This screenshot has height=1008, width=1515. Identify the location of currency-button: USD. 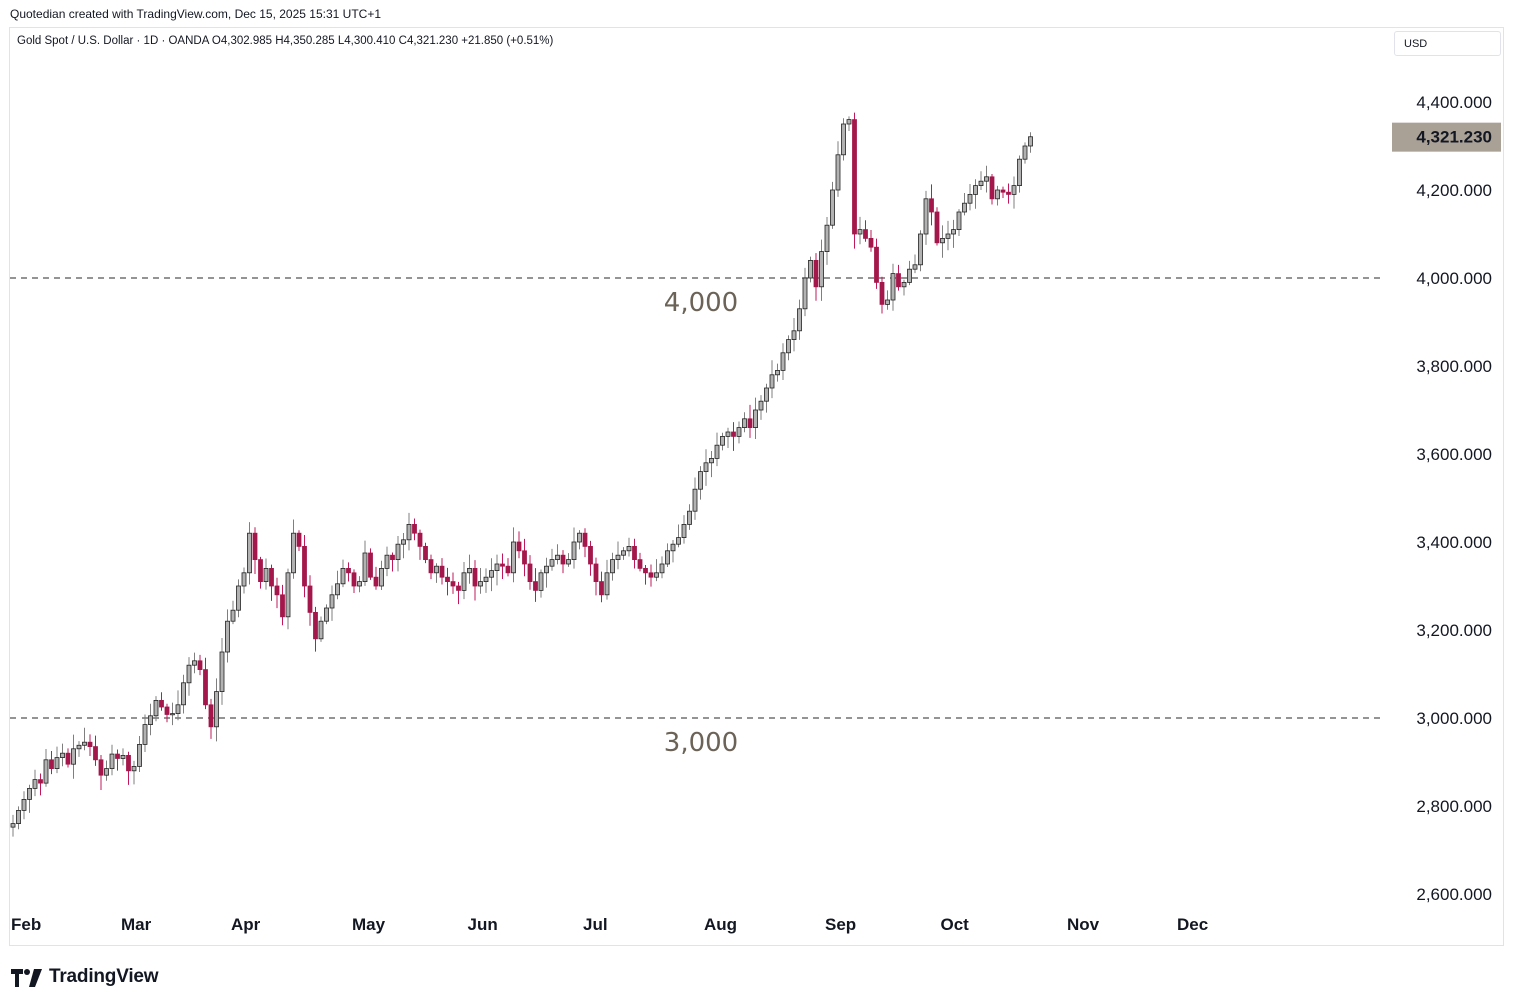
(1447, 43).